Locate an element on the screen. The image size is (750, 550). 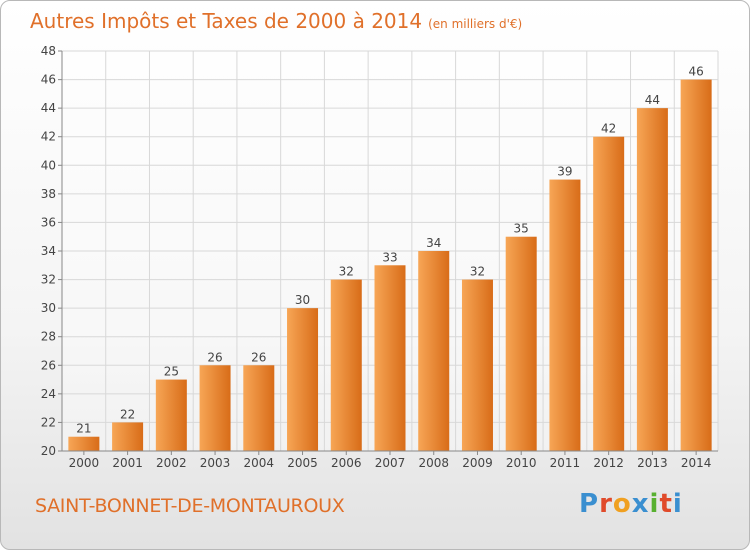
logo-letter: x is located at coordinates (640, 504).